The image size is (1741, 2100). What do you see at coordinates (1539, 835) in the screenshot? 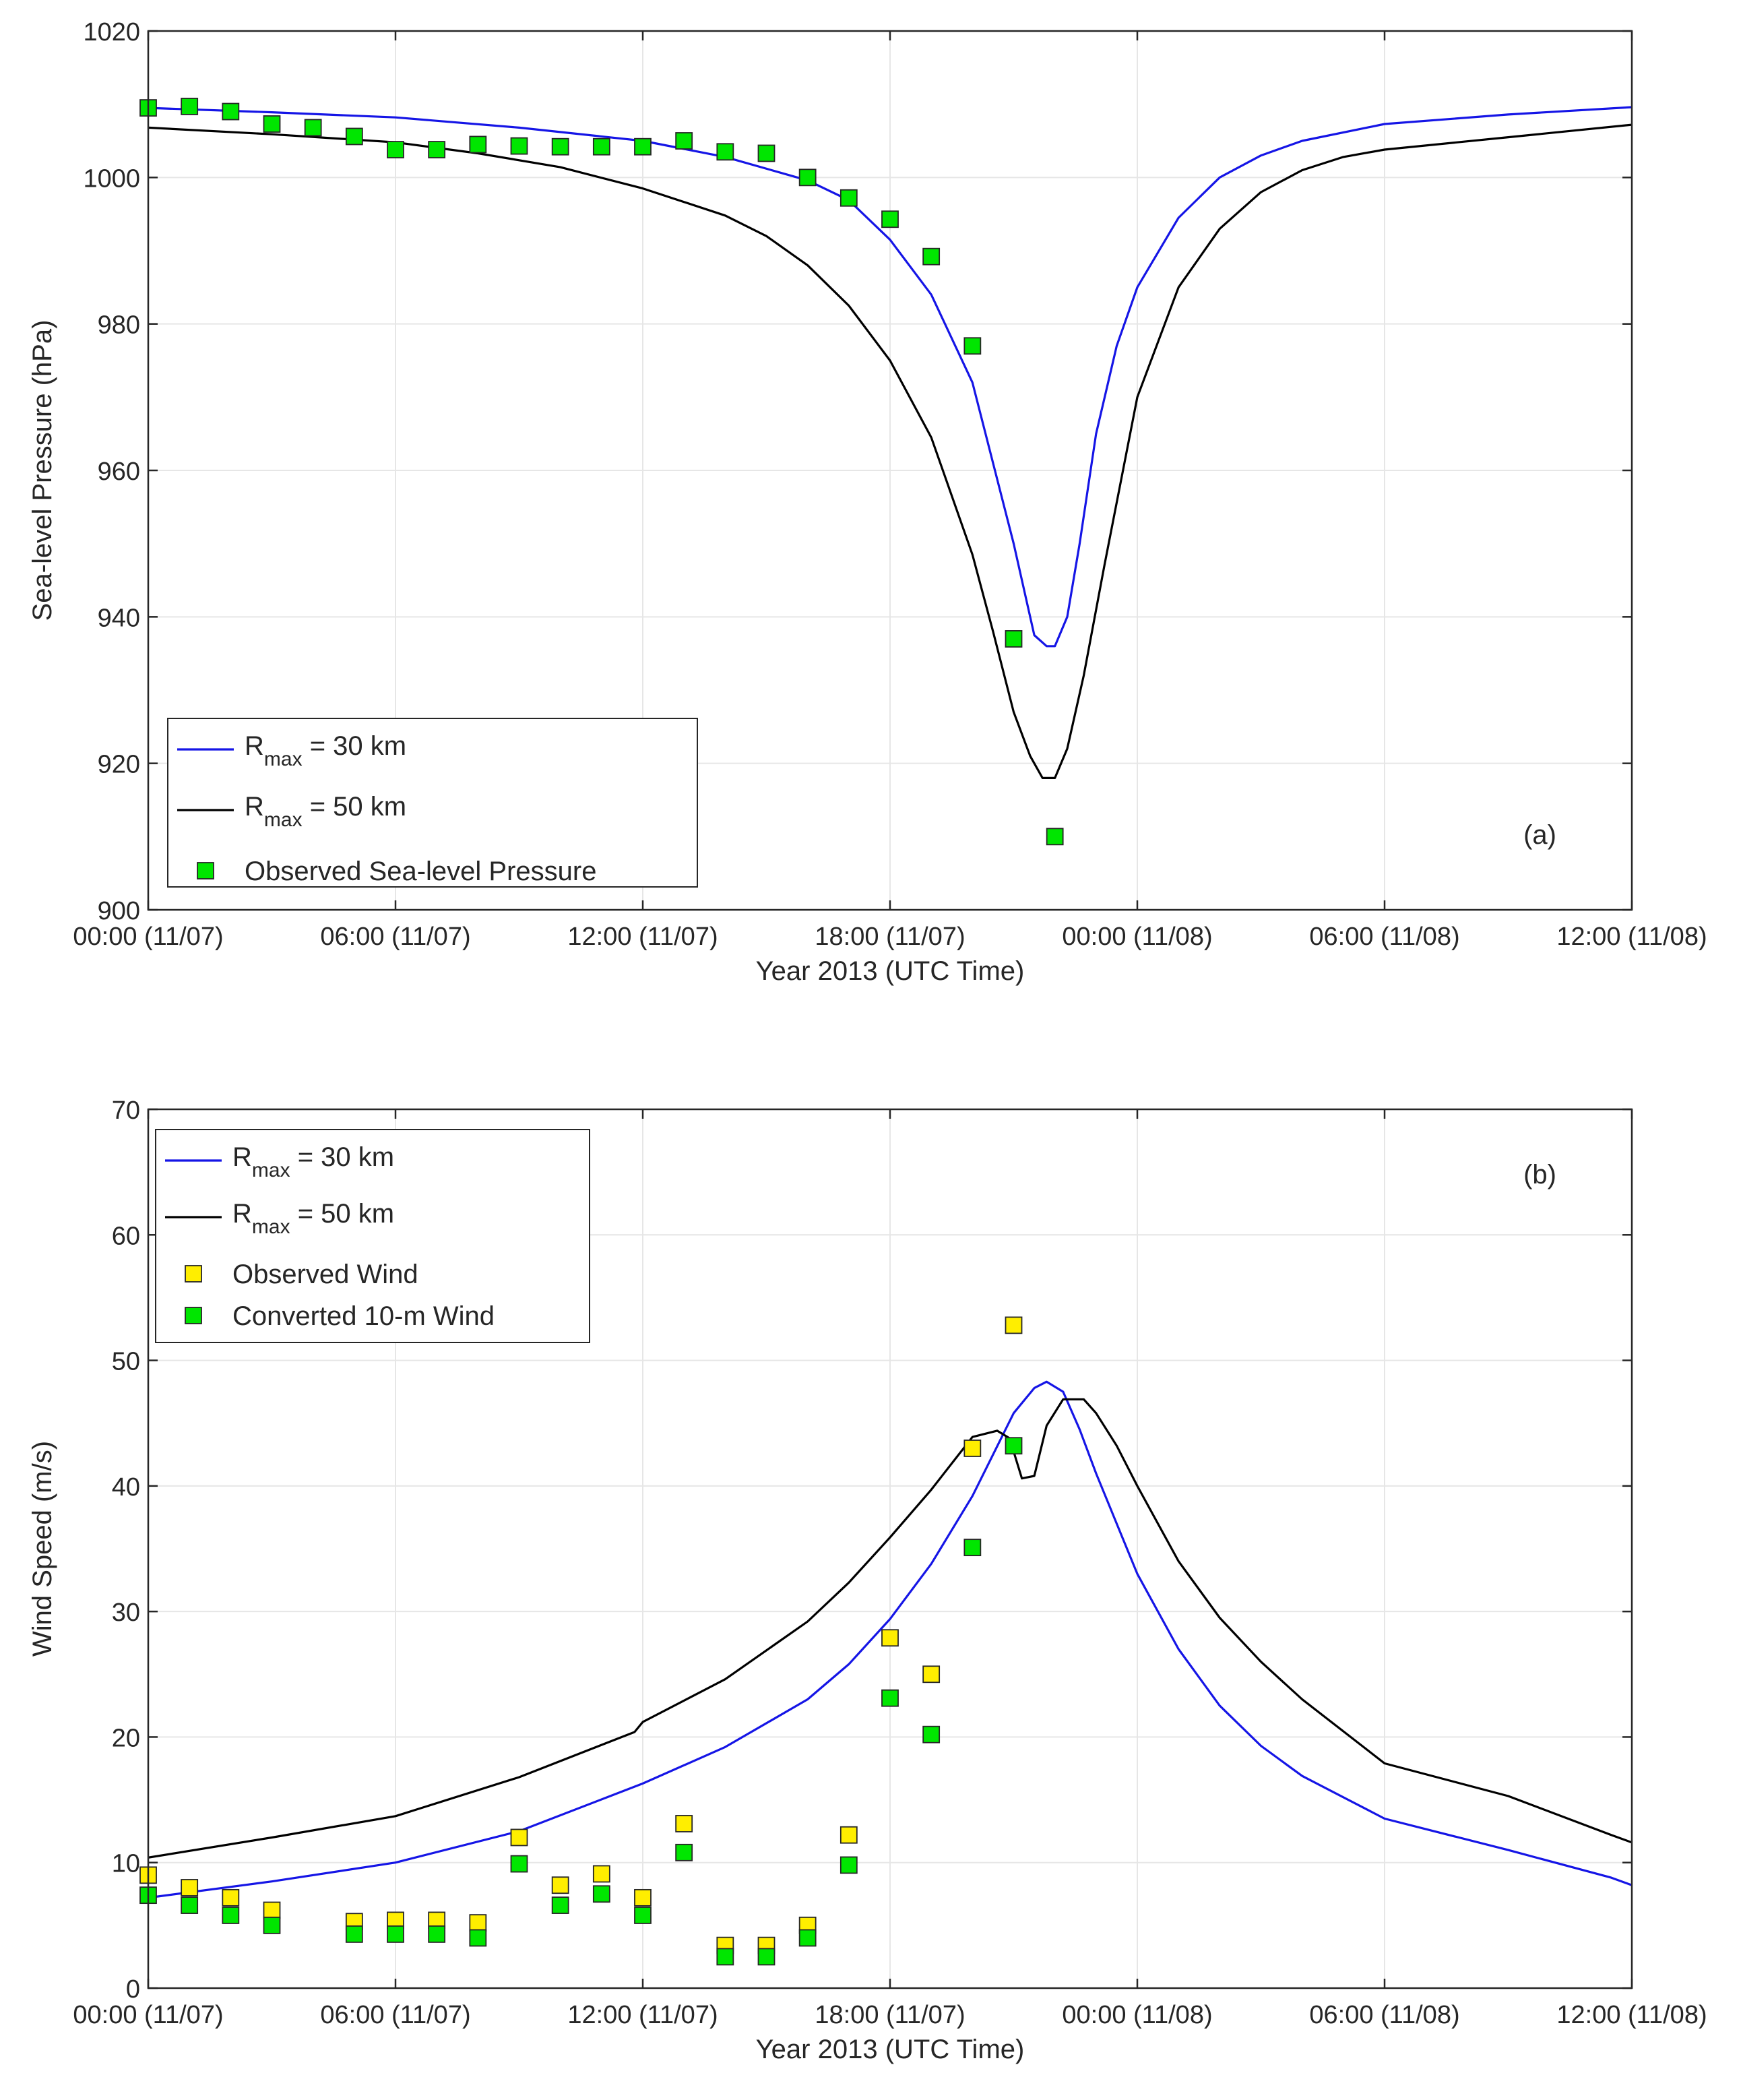
I see `panel-label: (a)` at bounding box center [1539, 835].